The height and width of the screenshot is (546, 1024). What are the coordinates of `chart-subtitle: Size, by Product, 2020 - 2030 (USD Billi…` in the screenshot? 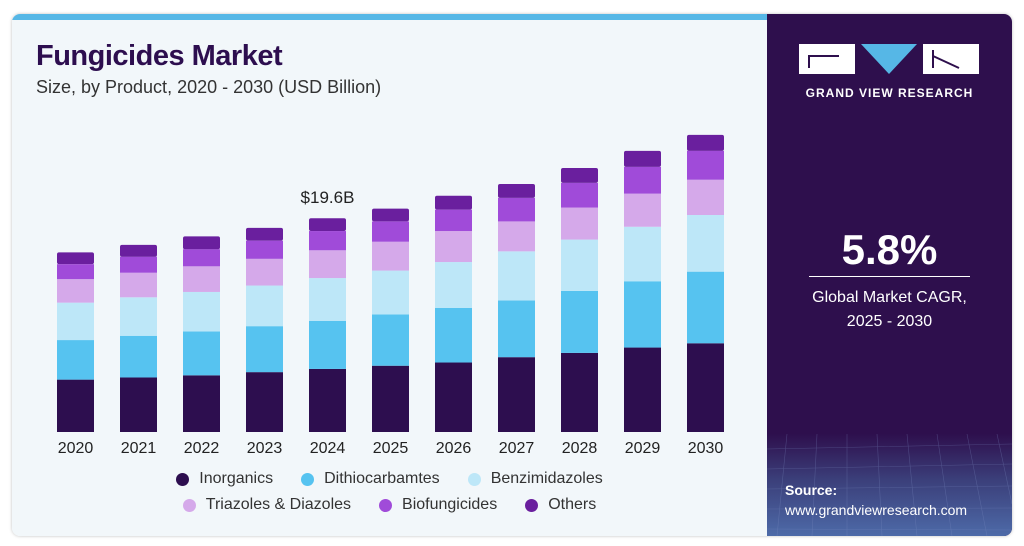 It's located at (209, 87).